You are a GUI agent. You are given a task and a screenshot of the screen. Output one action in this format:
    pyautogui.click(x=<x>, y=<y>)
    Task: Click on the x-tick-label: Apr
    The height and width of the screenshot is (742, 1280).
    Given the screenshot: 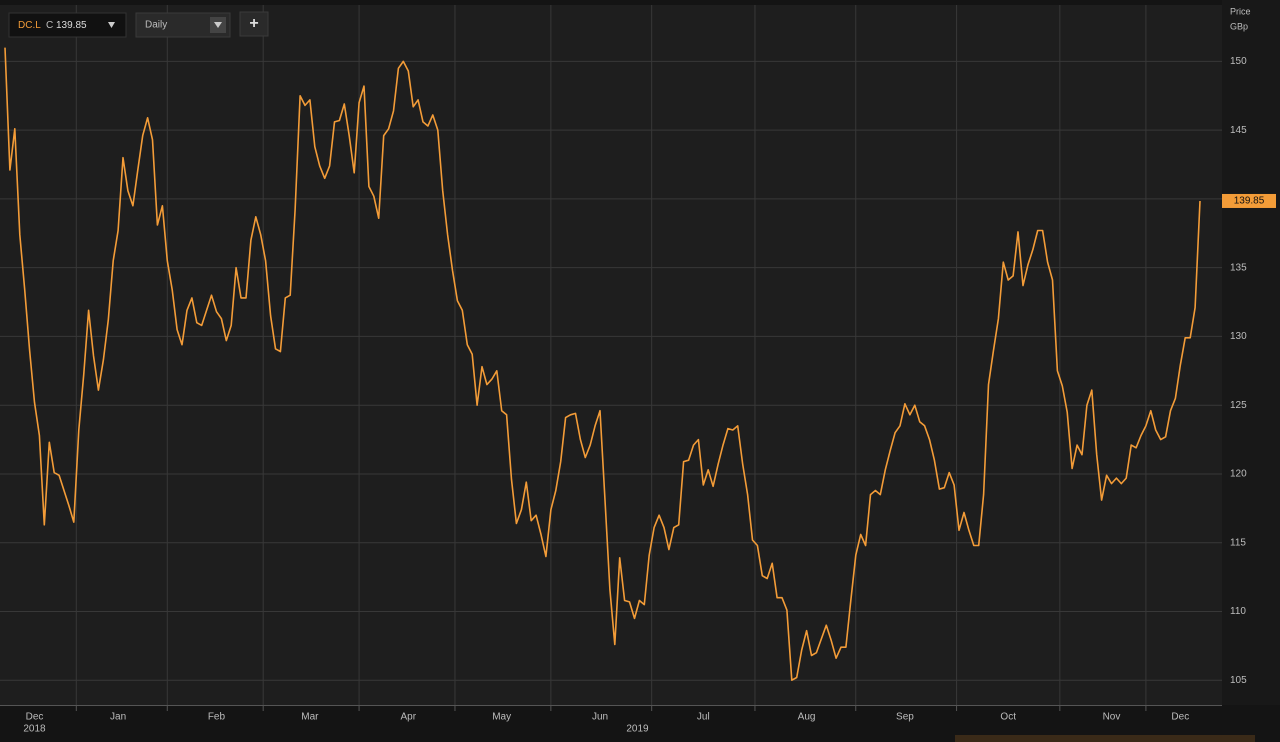 What is the action you would take?
    pyautogui.click(x=408, y=717)
    